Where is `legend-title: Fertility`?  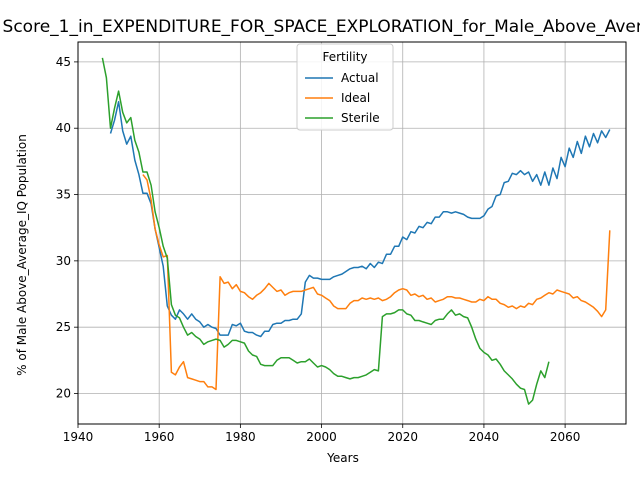 legend-title: Fertility is located at coordinates (344, 57).